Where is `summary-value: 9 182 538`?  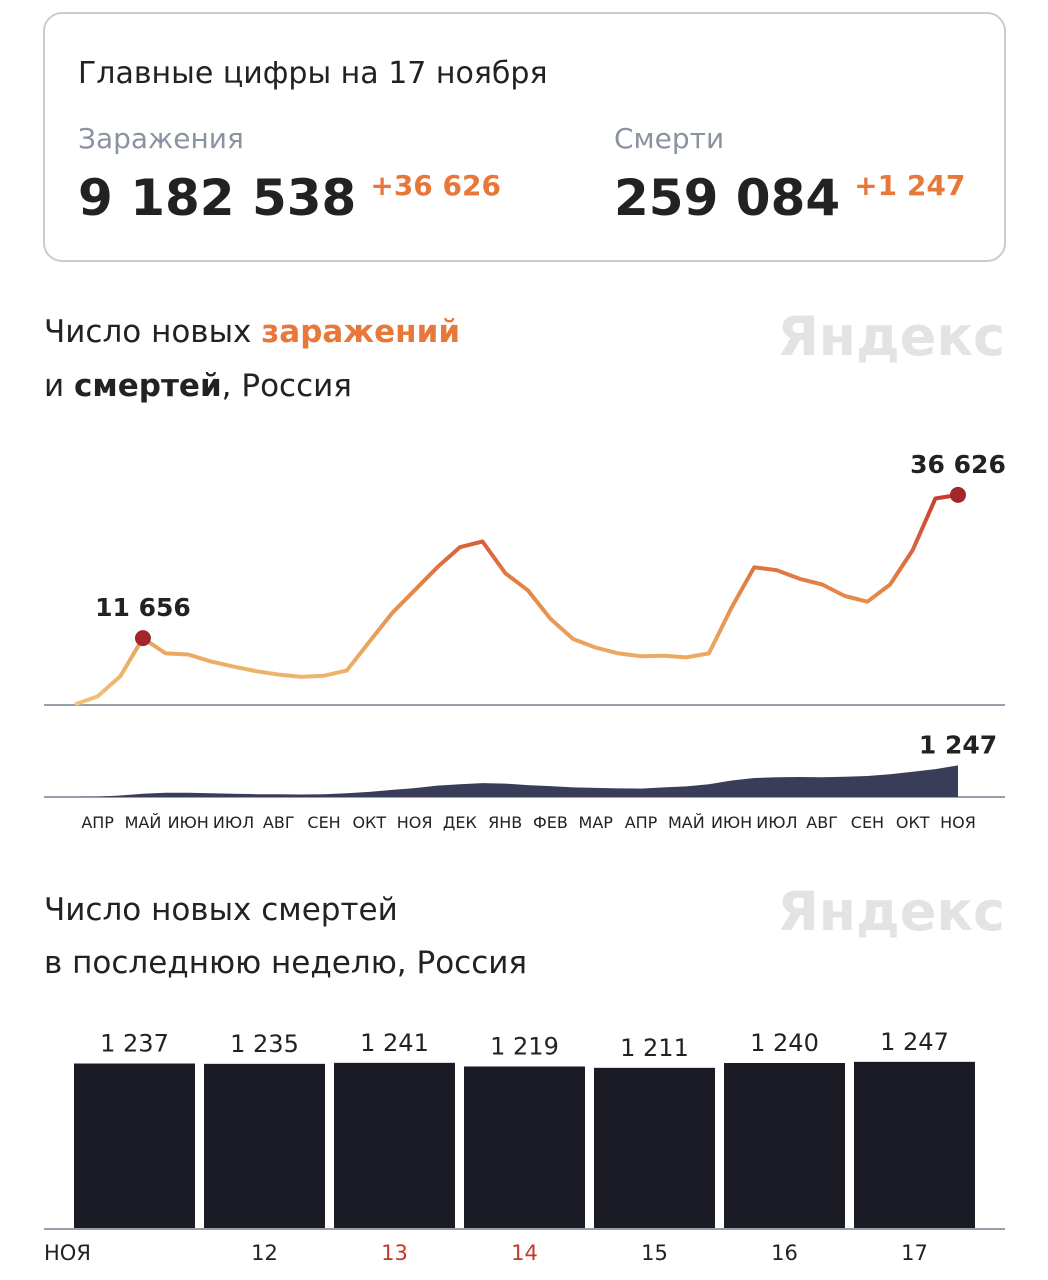 summary-value: 9 182 538 is located at coordinates (217, 198).